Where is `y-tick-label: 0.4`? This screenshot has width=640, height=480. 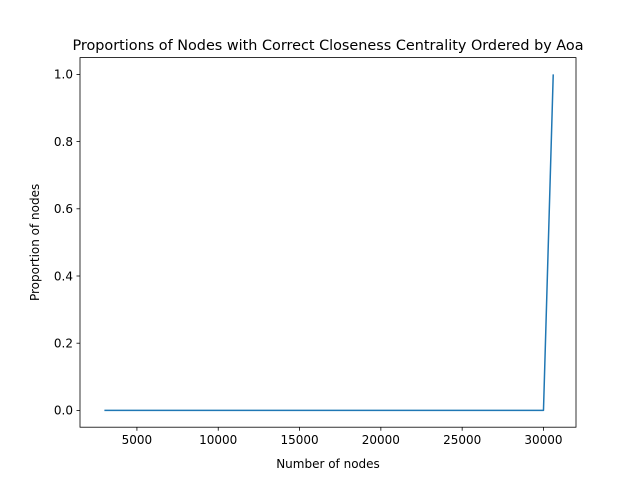 y-tick-label: 0.4 is located at coordinates (63, 276).